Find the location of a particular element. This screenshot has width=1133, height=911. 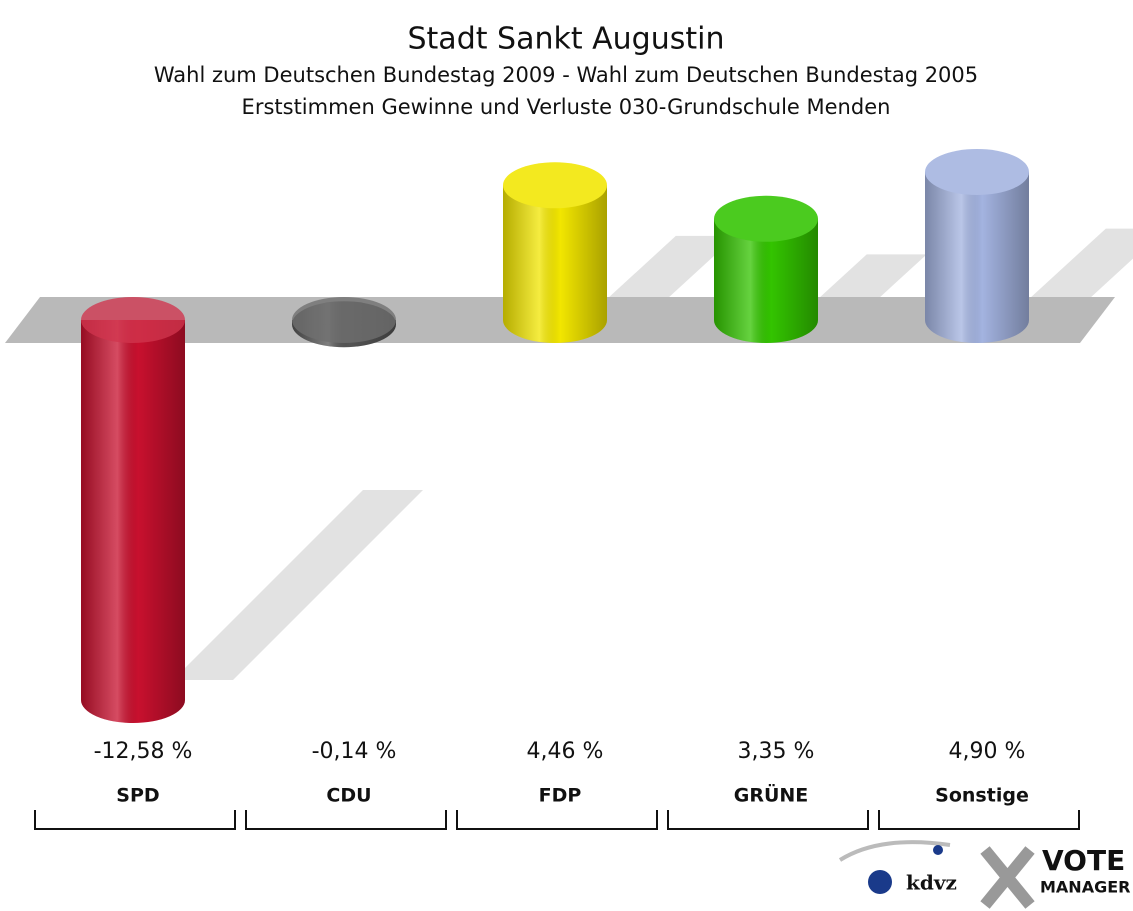

x-tick-label: CDU is located at coordinates (348, 796).